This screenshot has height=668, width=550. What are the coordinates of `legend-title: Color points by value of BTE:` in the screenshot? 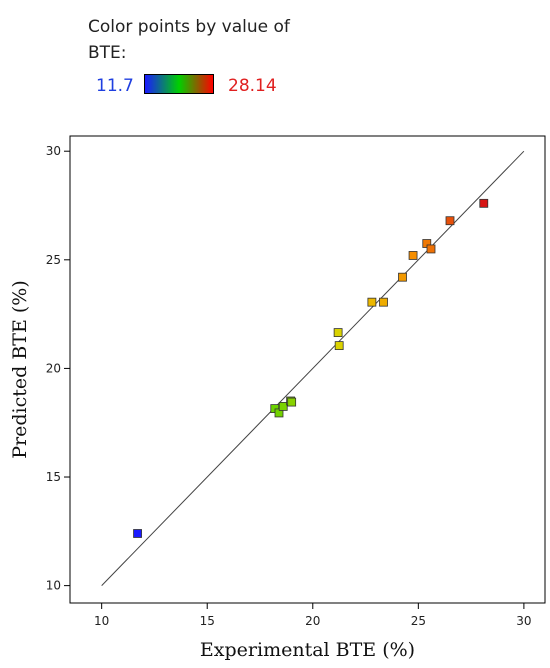 It's located at (189, 40).